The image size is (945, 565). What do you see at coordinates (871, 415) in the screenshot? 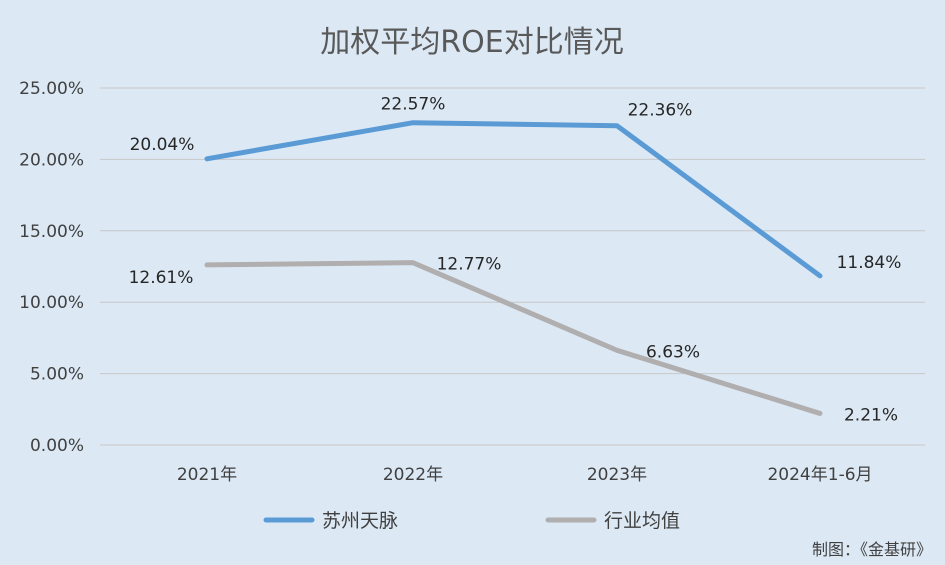
I see `data-label: 2.21%` at bounding box center [871, 415].